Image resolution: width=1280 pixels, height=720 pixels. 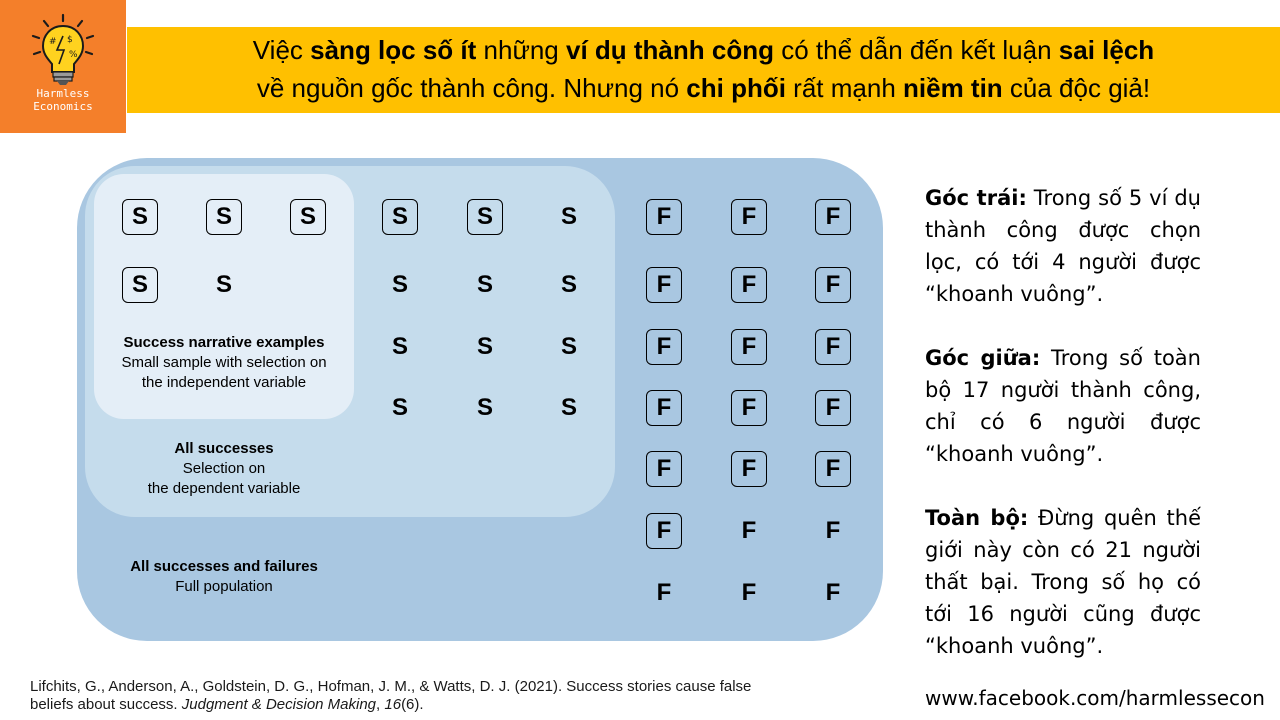 I want to click on narrative-caption-title: Success narrative examples, so click(x=224, y=342).